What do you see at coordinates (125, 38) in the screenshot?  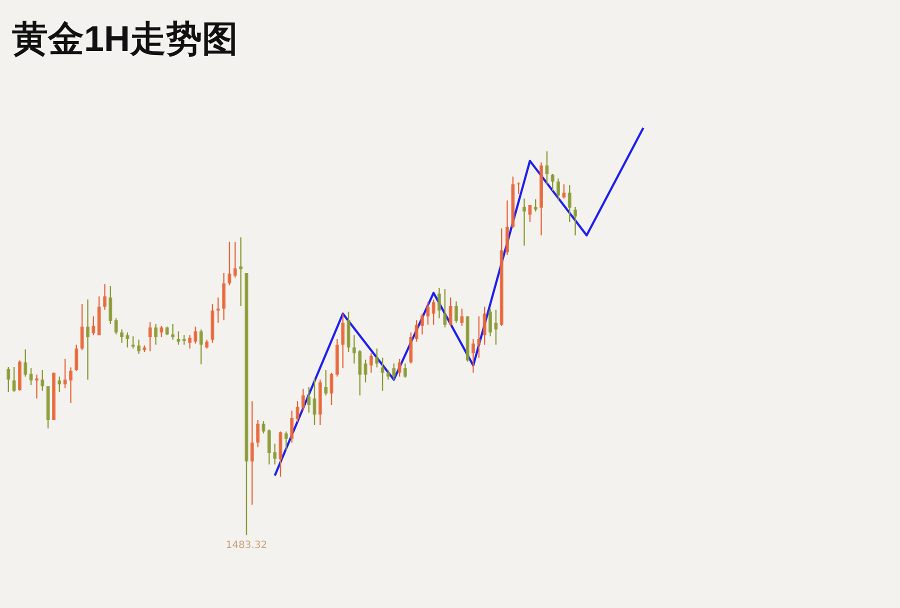 I see `chart-title: 黄金1H走势图` at bounding box center [125, 38].